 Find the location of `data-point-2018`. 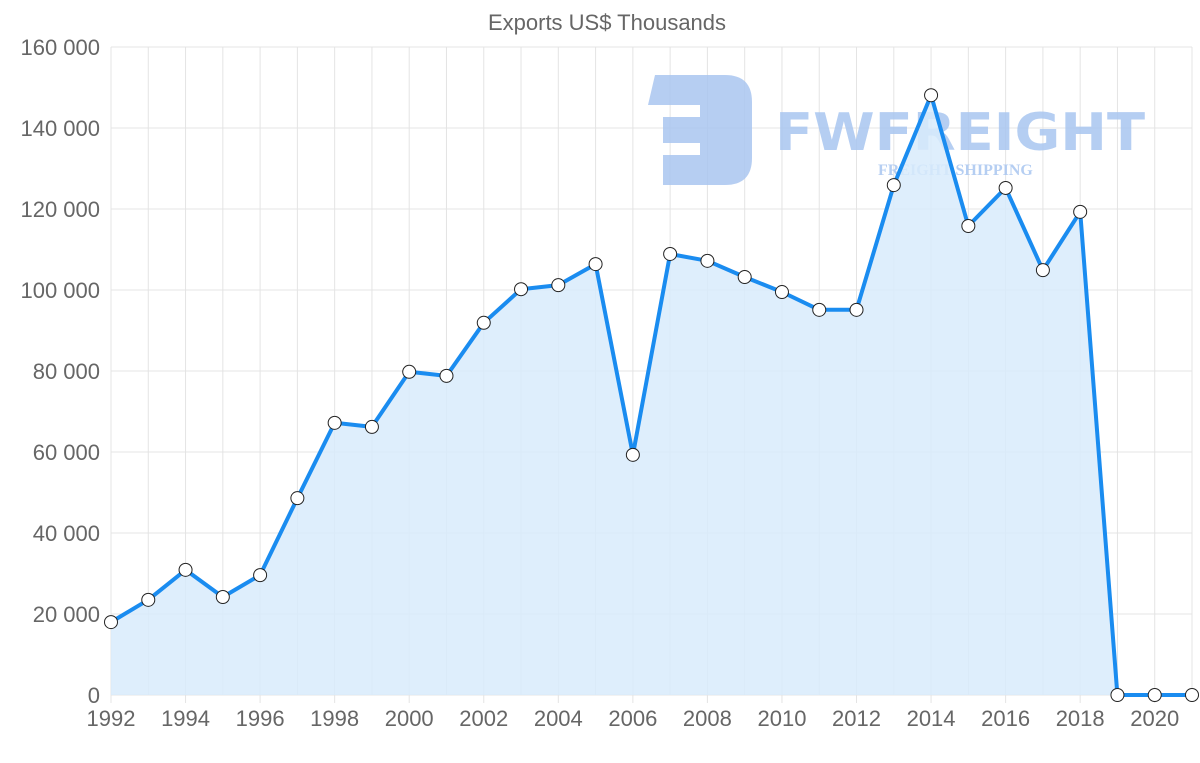

data-point-2018 is located at coordinates (1080, 211).